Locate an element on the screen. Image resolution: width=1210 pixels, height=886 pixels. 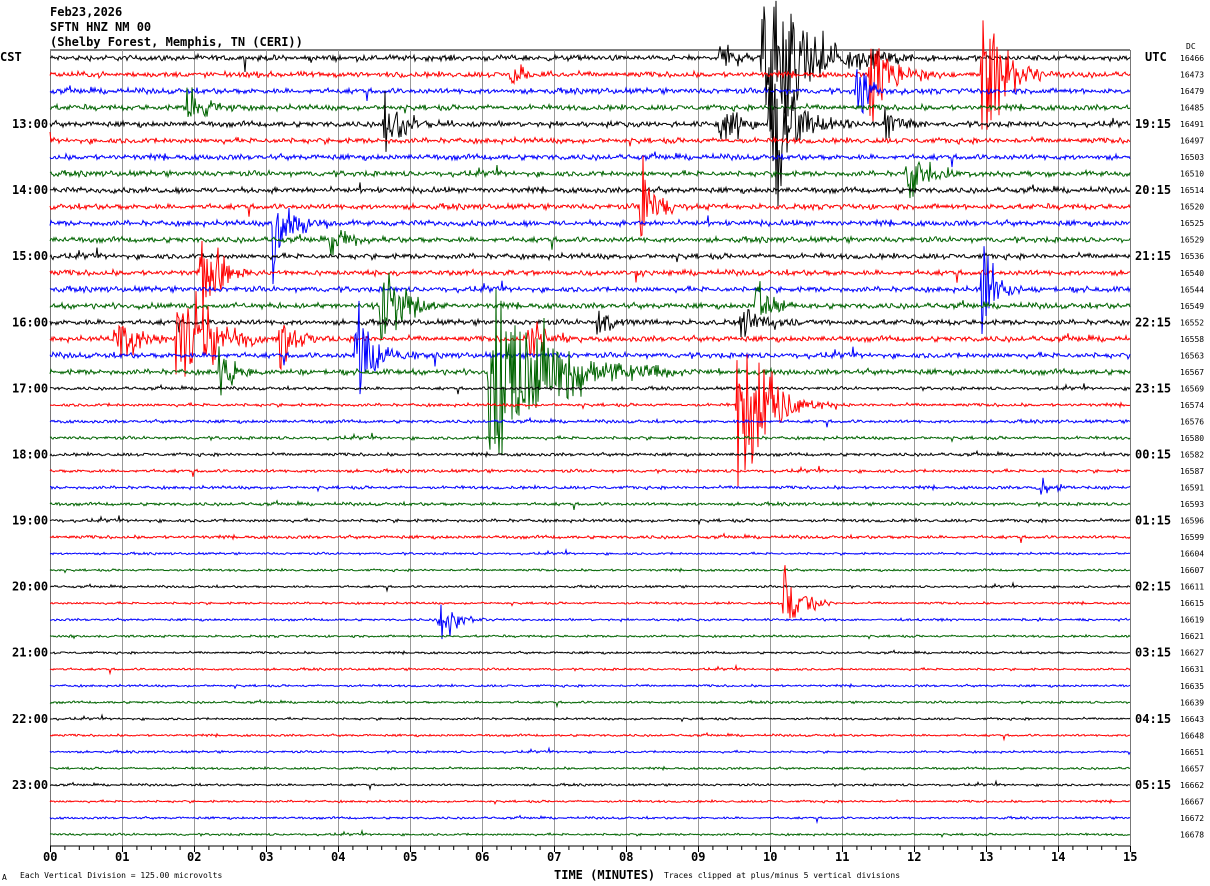
utc-hour-label: 03:15 is located at coordinates (1153, 653).